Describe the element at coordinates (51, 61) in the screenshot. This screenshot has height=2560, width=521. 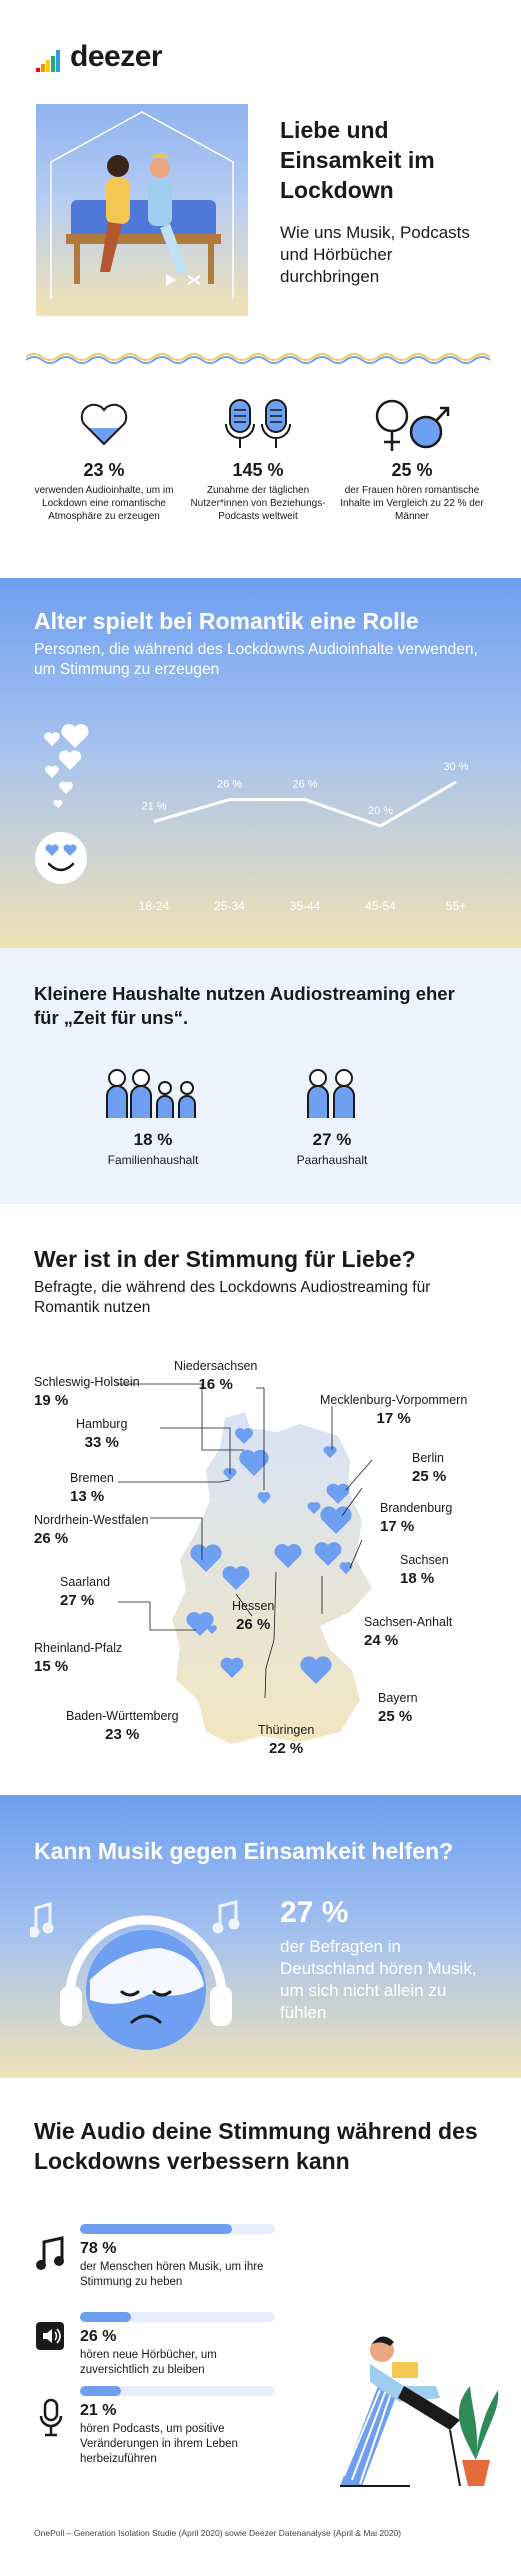
I see `deezer-logo-icon` at that location.